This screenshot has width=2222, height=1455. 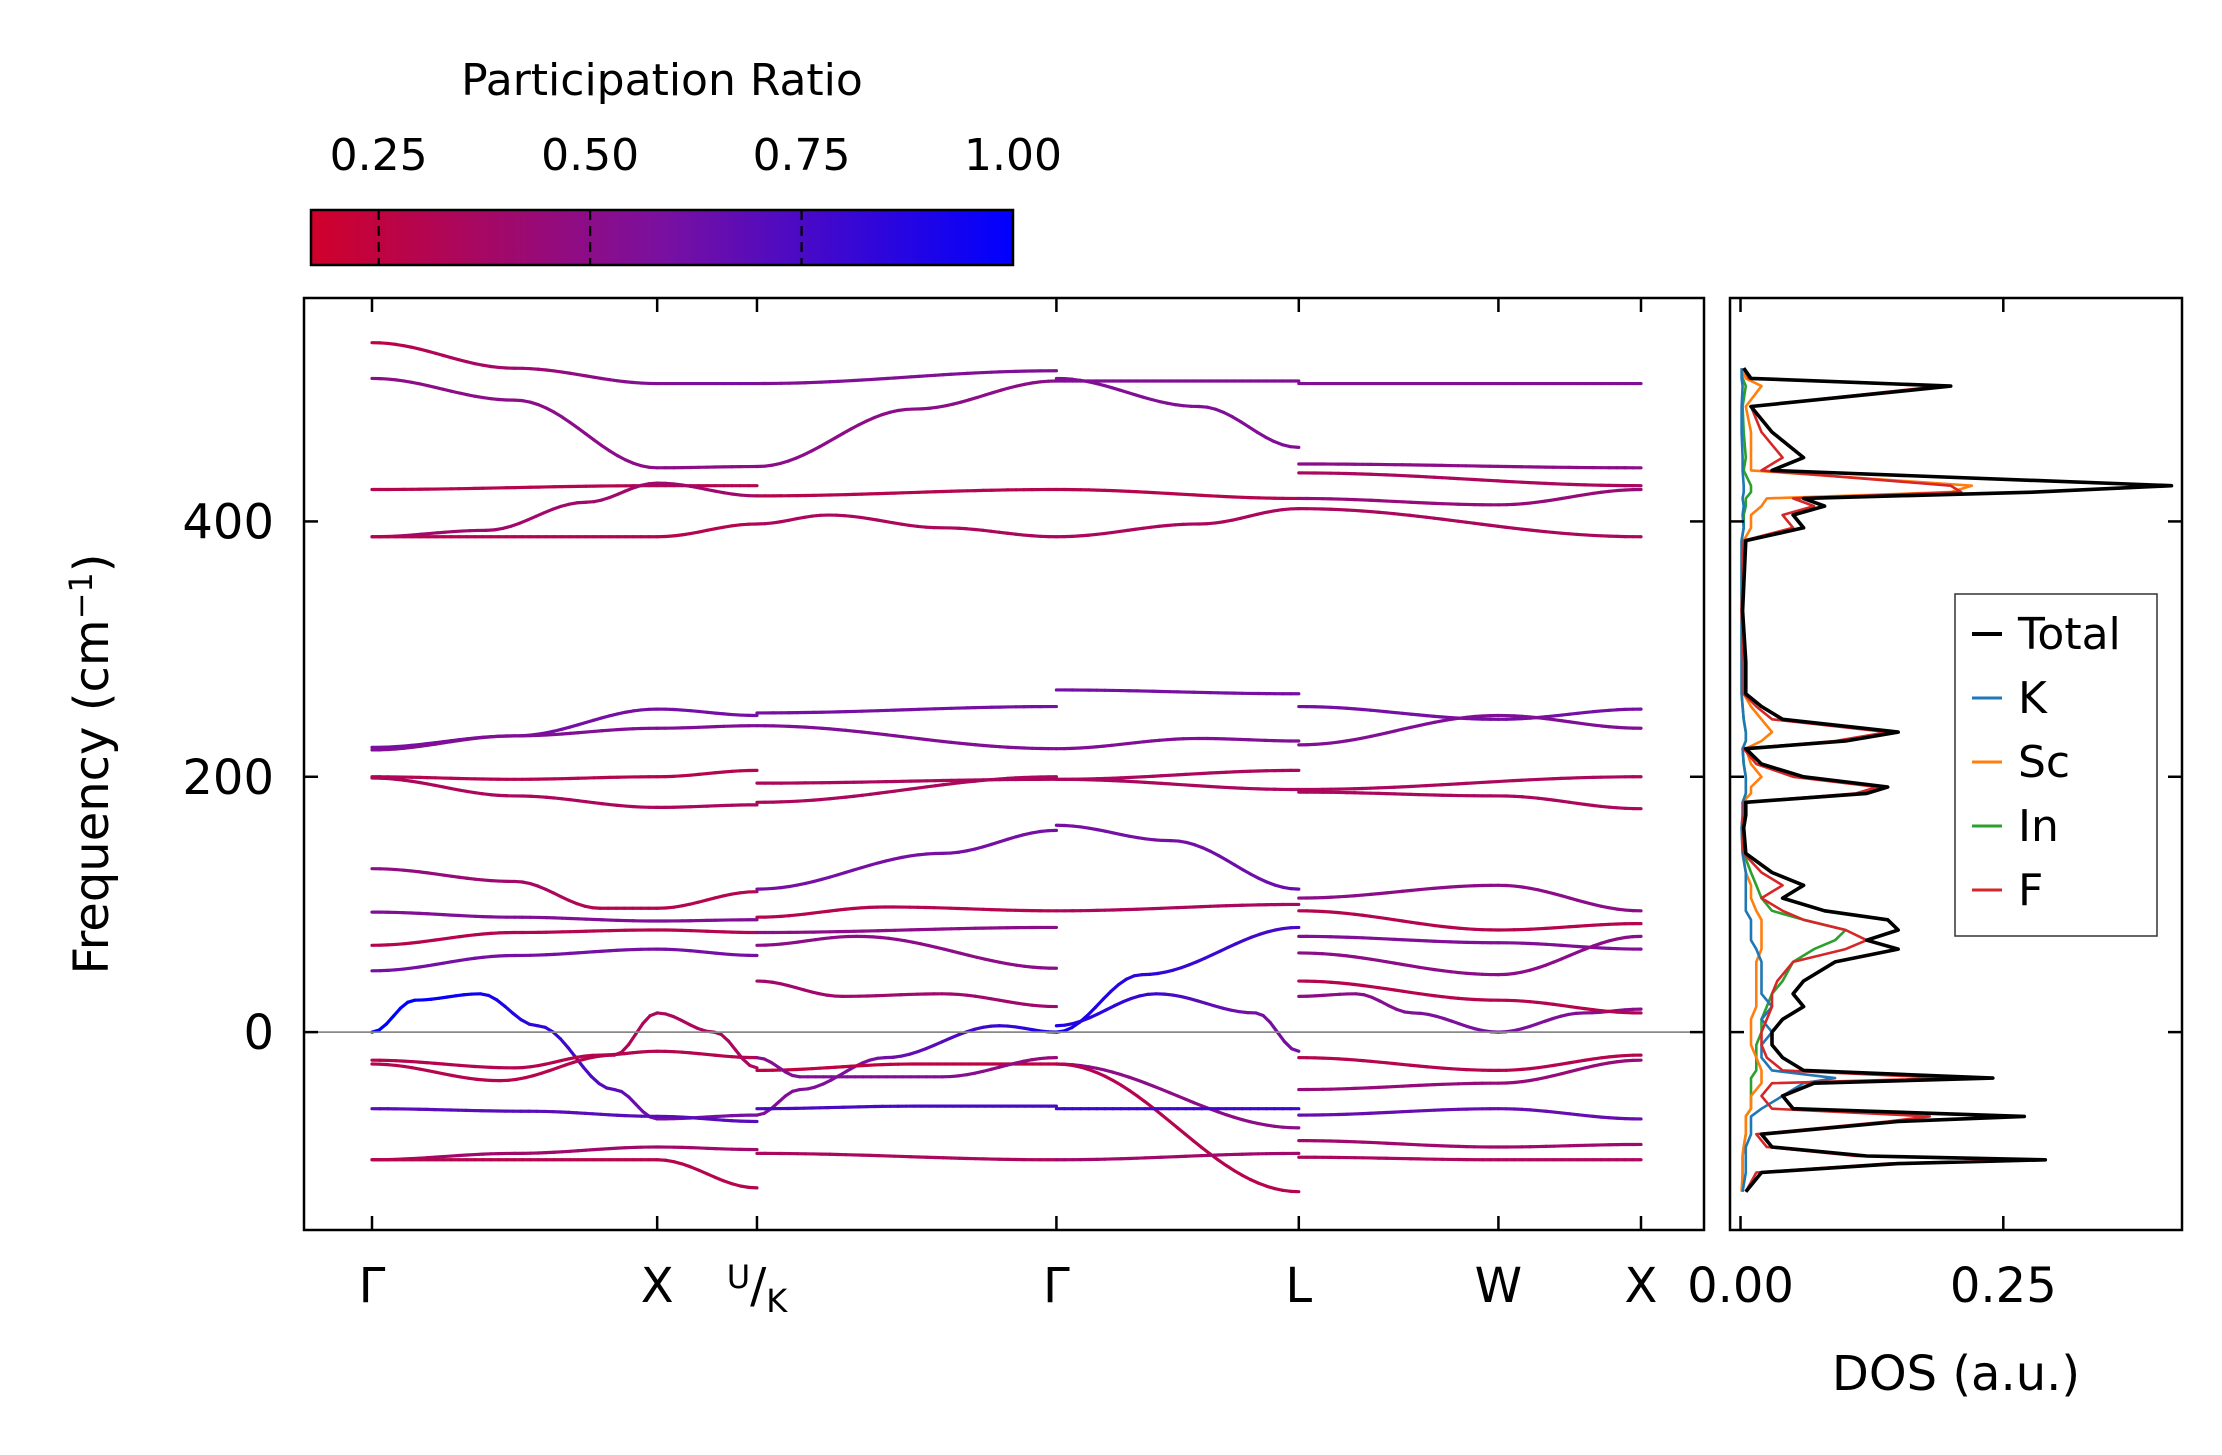 I want to click on dos-axis-label: DOS (a.u.), so click(x=1956, y=1374).